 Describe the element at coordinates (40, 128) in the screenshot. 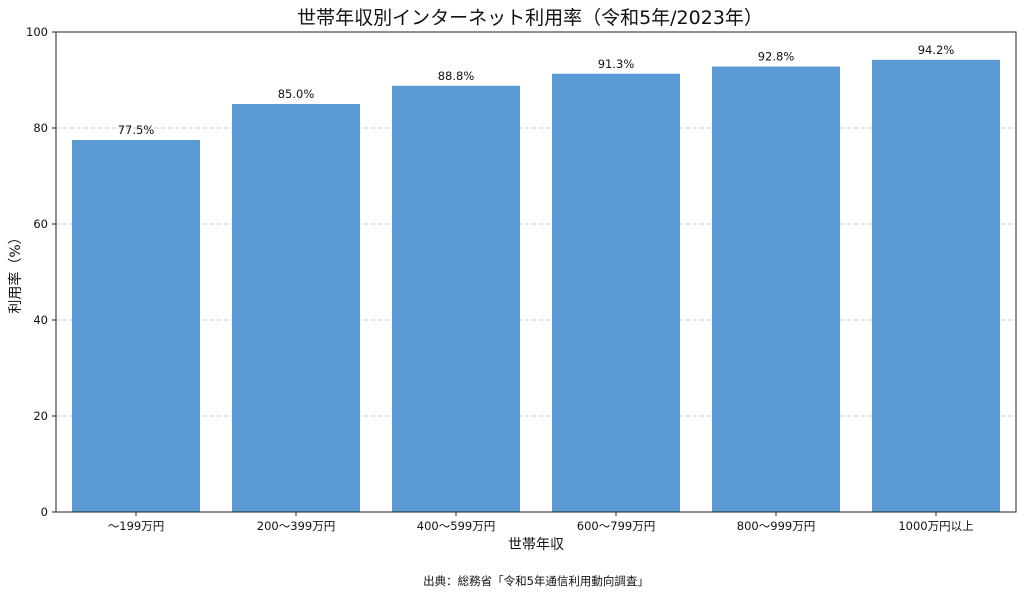

I see `y-tick-label: 80` at that location.